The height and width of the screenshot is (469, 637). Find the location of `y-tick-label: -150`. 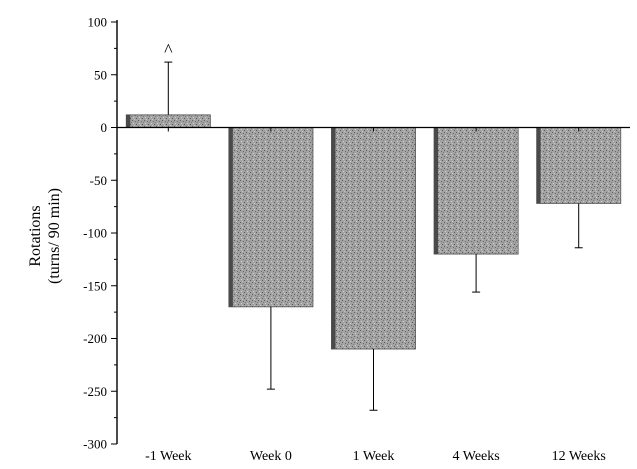

y-tick-label: -150 is located at coordinates (95, 285).